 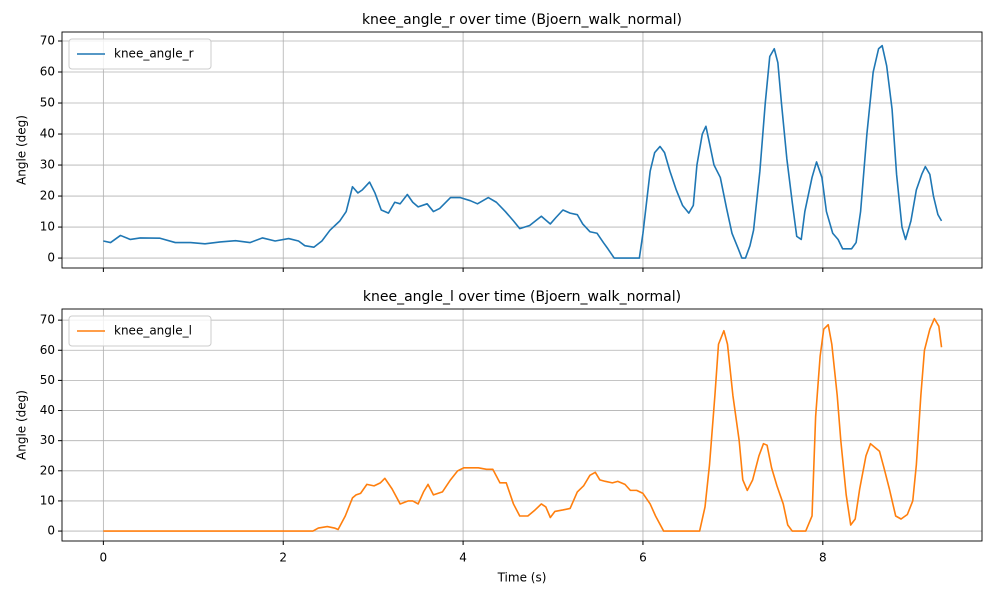 What do you see at coordinates (463, 558) in the screenshot?
I see `x-tick-label: 4` at bounding box center [463, 558].